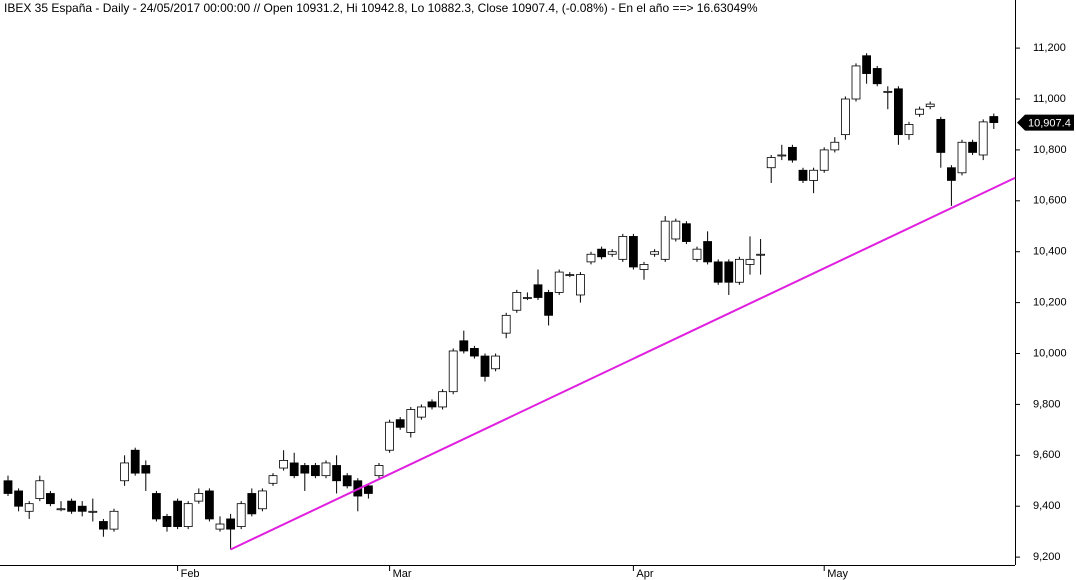 The height and width of the screenshot is (580, 1076). Describe the element at coordinates (1050, 201) in the screenshot. I see `y-tick-label: 10,600` at that location.